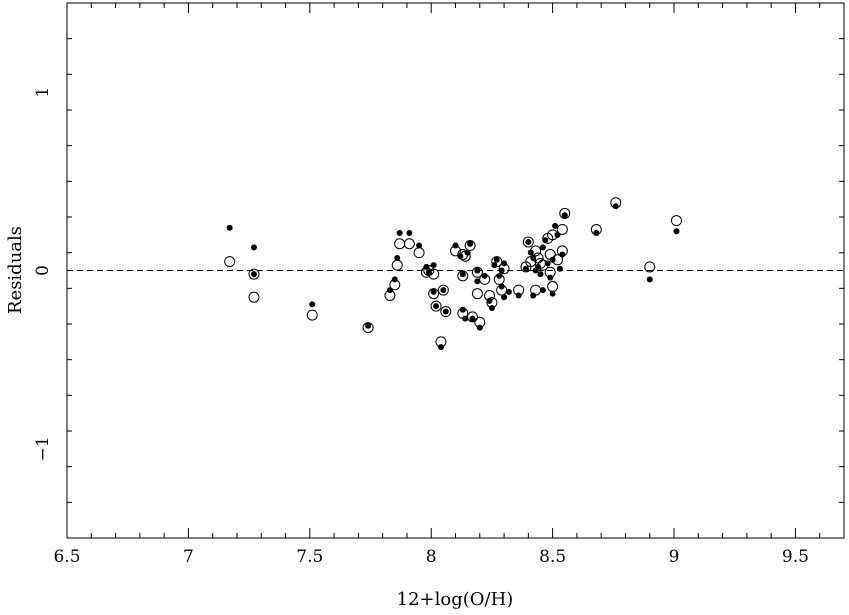 The height and width of the screenshot is (615, 849). What do you see at coordinates (453, 274) in the screenshot?
I see `data-points` at bounding box center [453, 274].